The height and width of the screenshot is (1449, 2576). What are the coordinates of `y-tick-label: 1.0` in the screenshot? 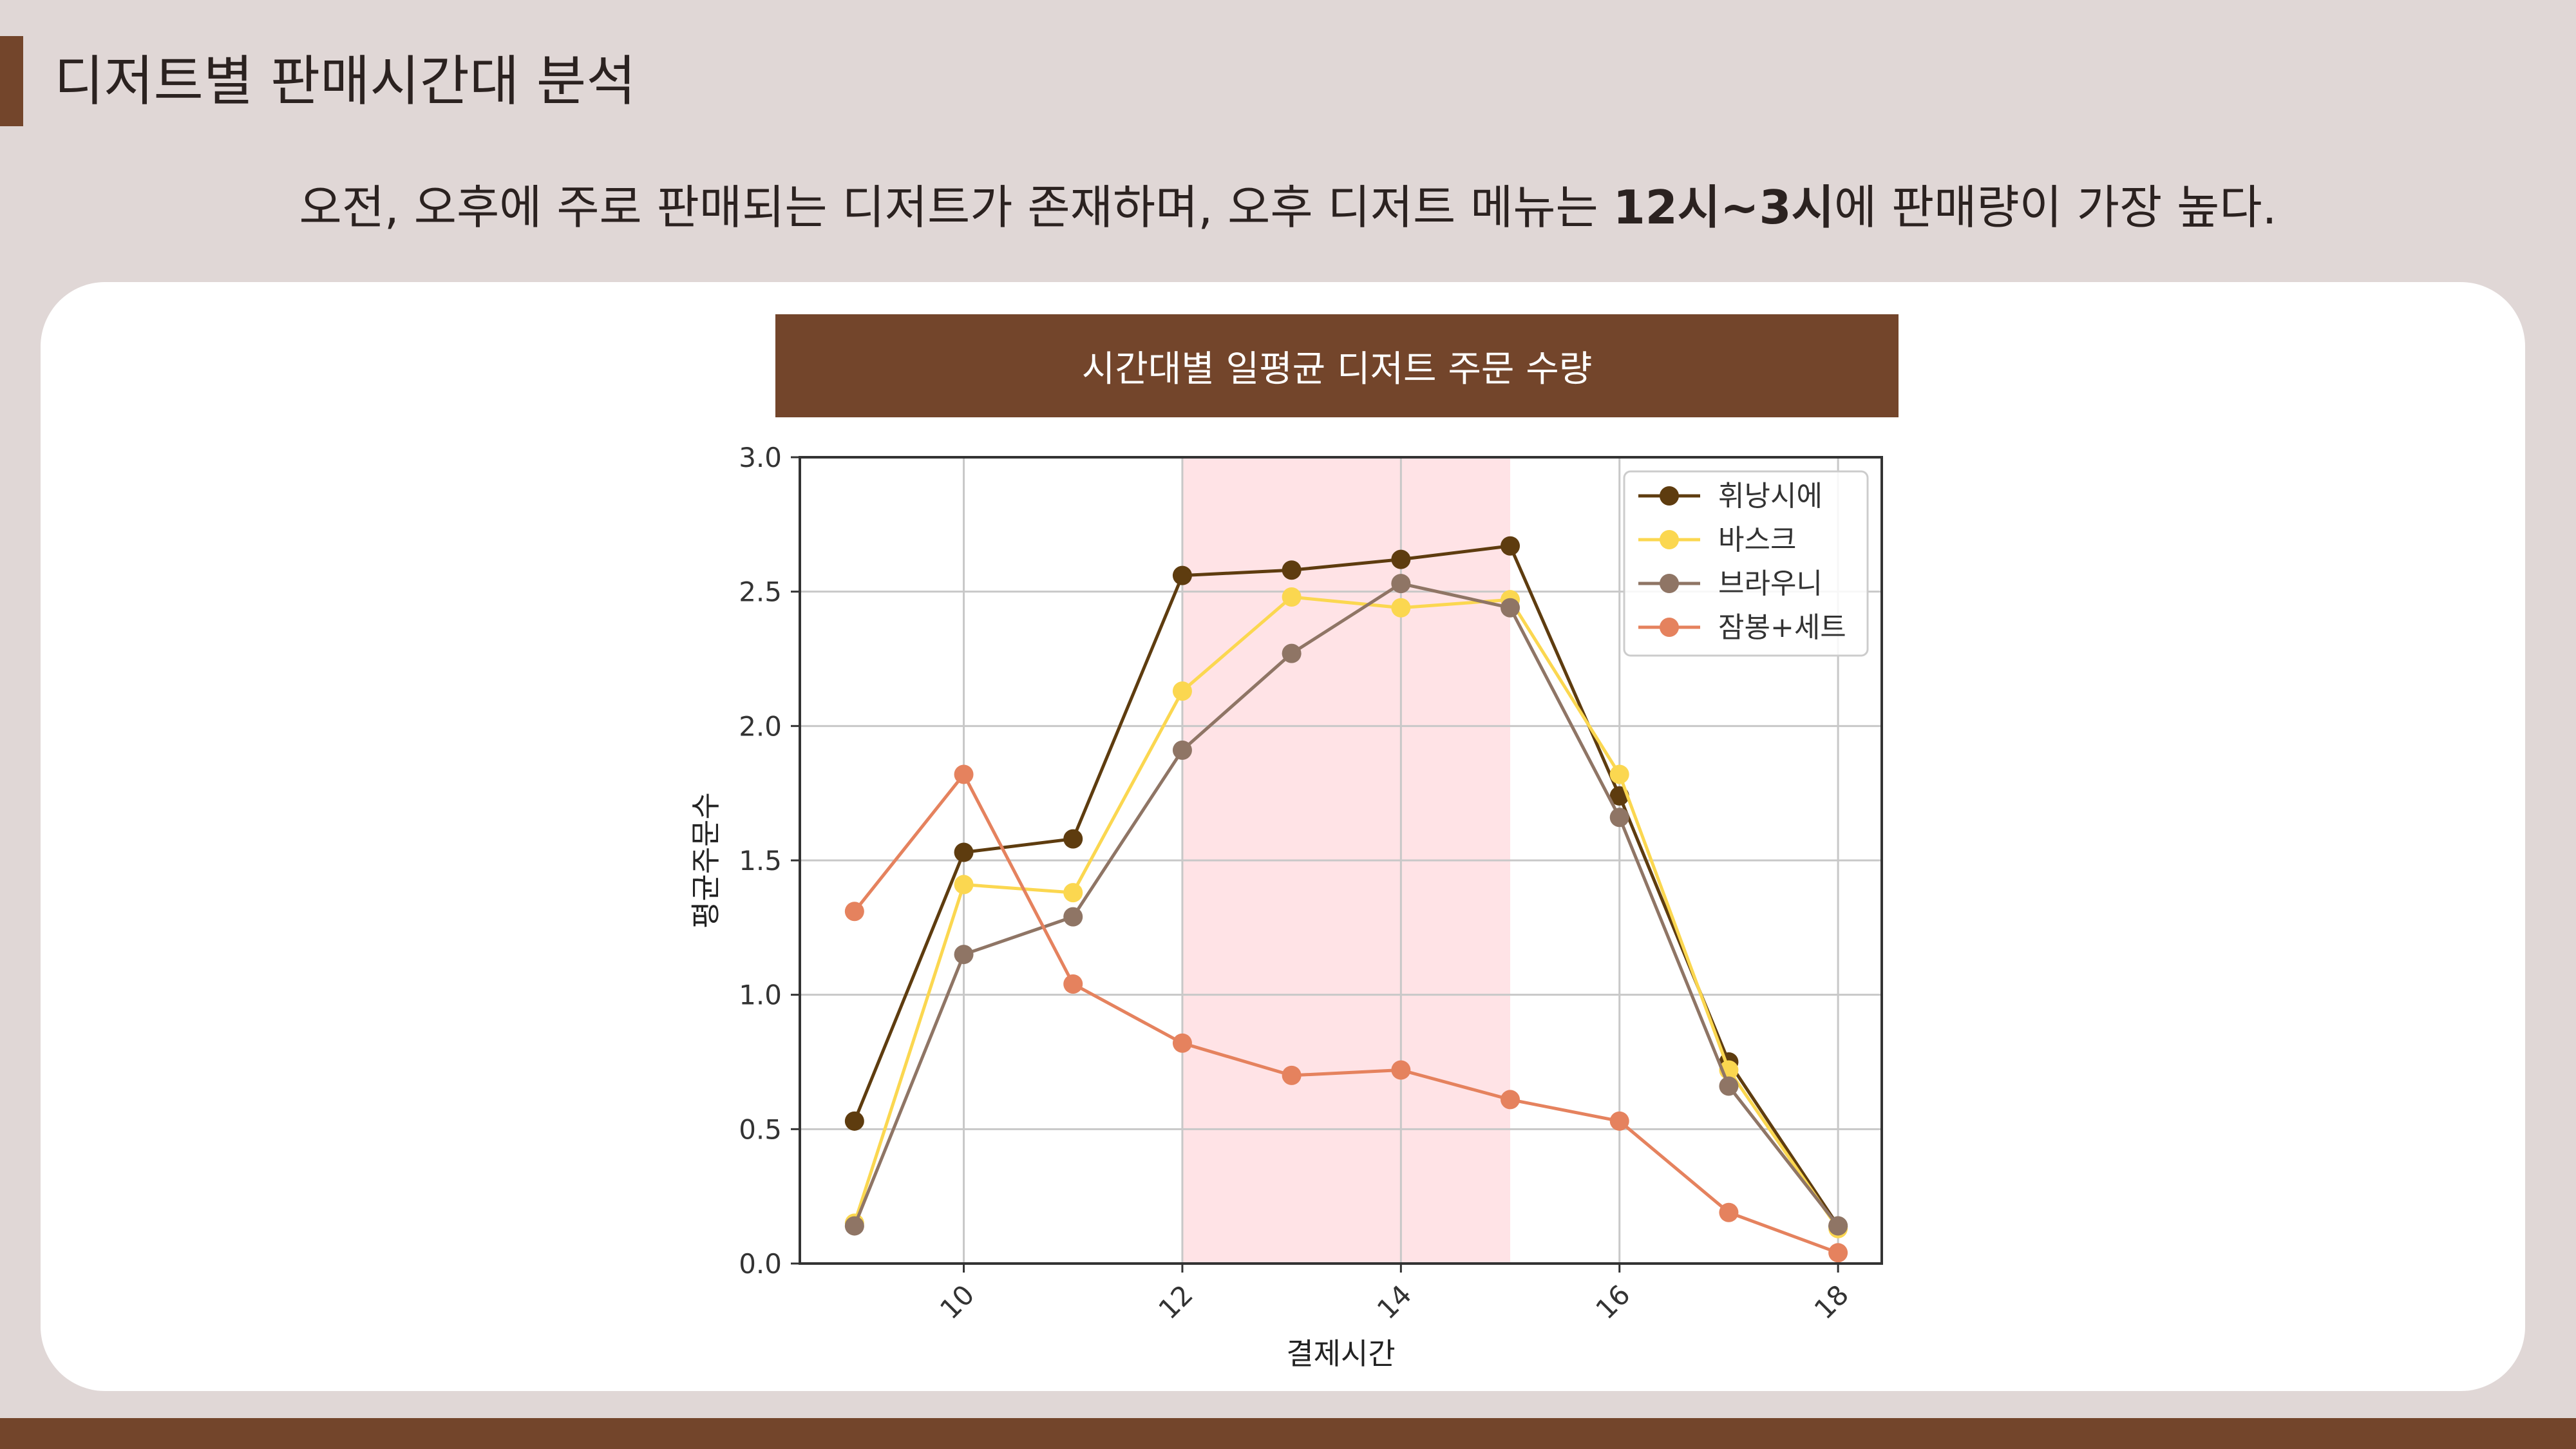 It's located at (760, 996).